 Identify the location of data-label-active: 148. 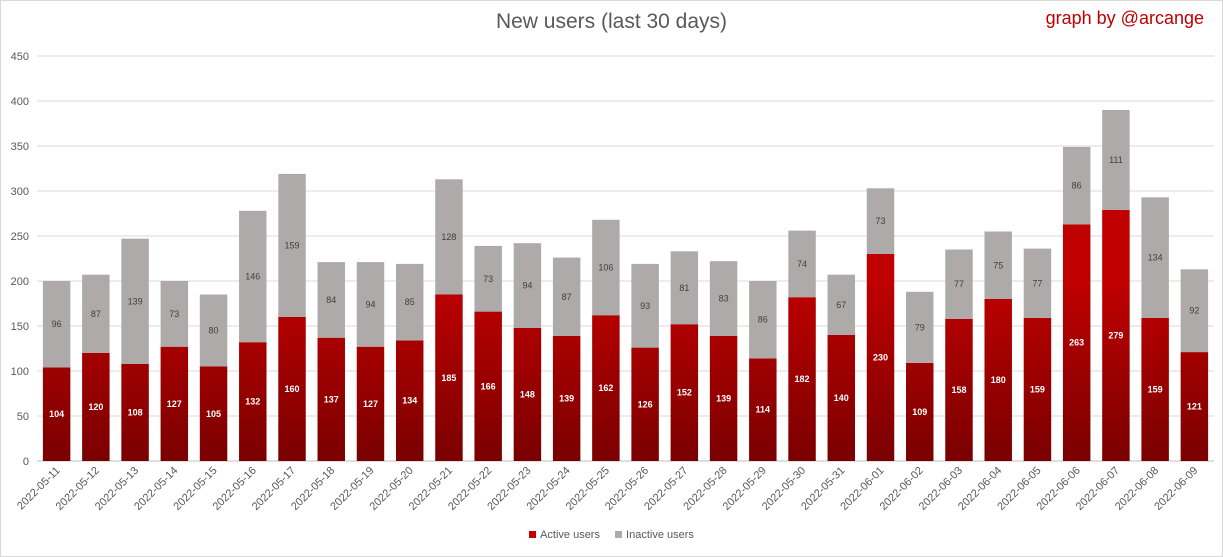
(527, 394).